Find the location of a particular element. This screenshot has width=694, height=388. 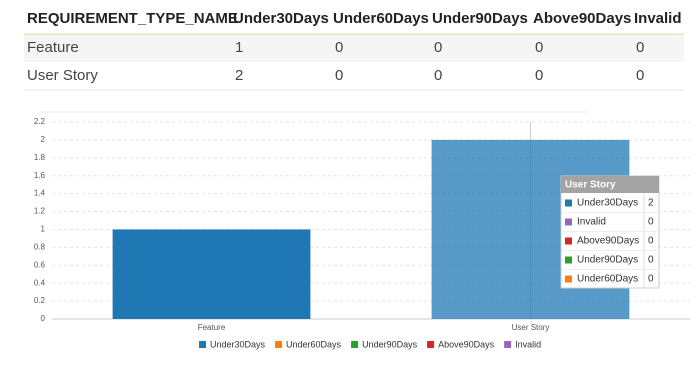

y-tick-label: 0 is located at coordinates (43, 318).